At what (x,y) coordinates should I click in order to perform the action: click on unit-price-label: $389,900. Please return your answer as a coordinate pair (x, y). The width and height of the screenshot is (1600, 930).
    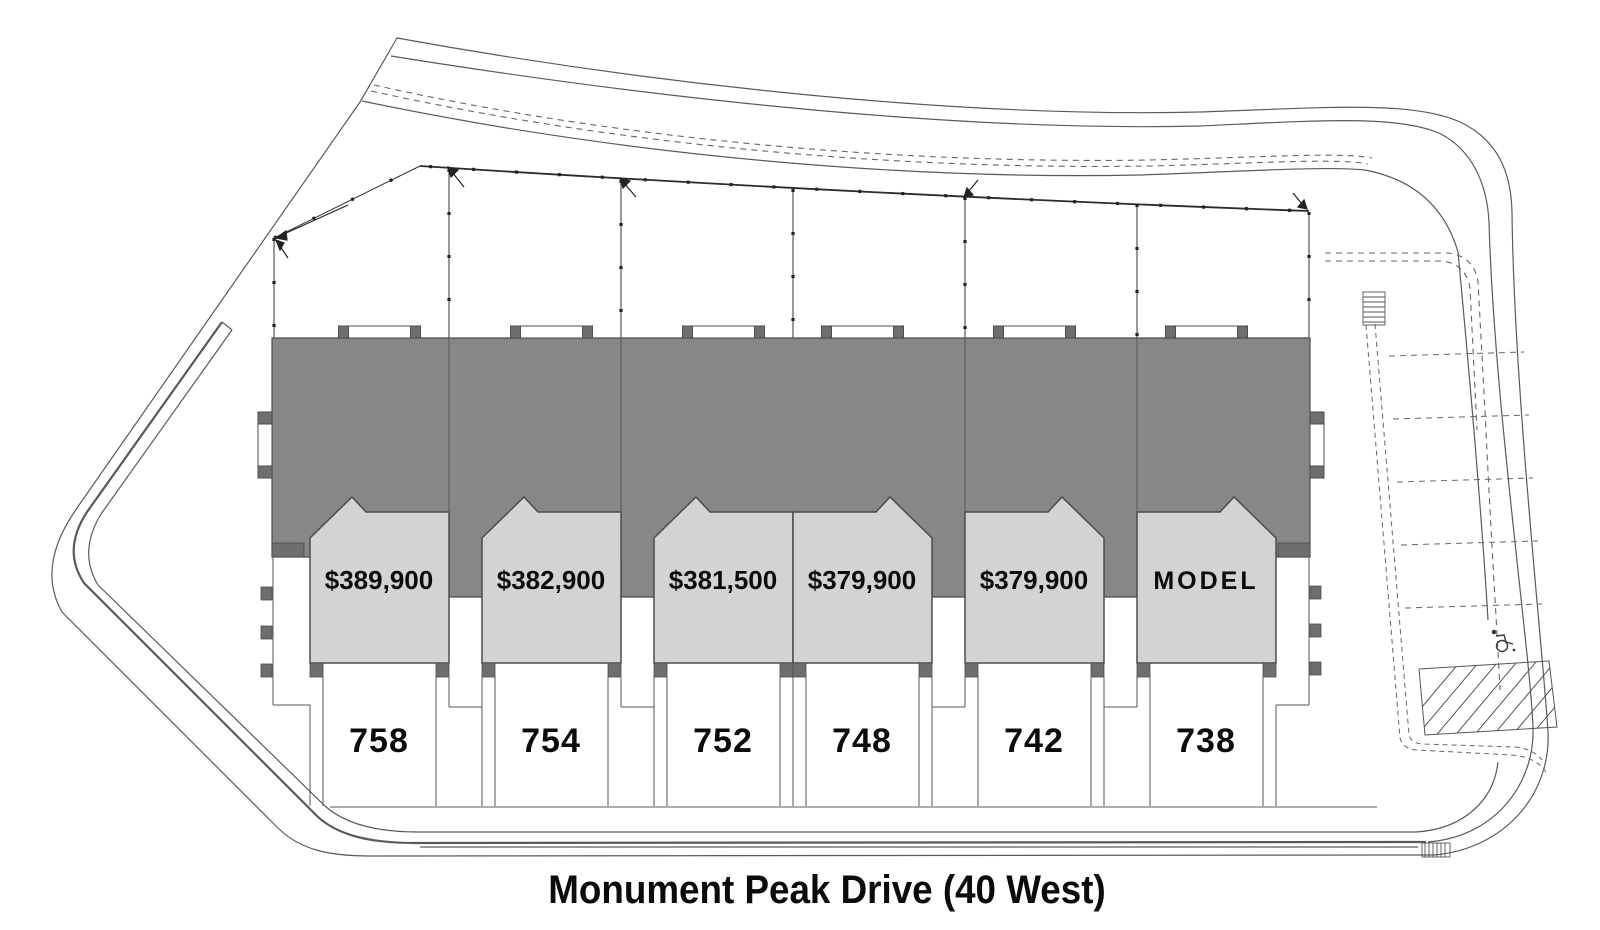
    Looking at the image, I should click on (379, 580).